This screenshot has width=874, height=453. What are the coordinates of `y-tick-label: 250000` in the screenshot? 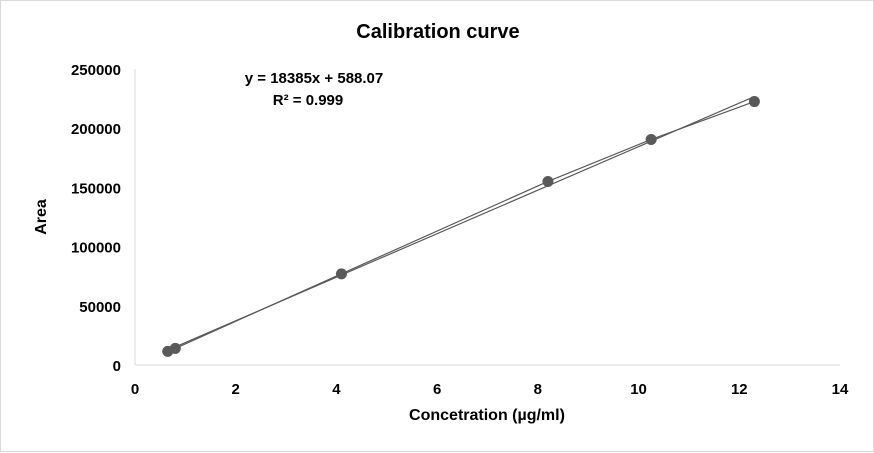 It's located at (96, 70).